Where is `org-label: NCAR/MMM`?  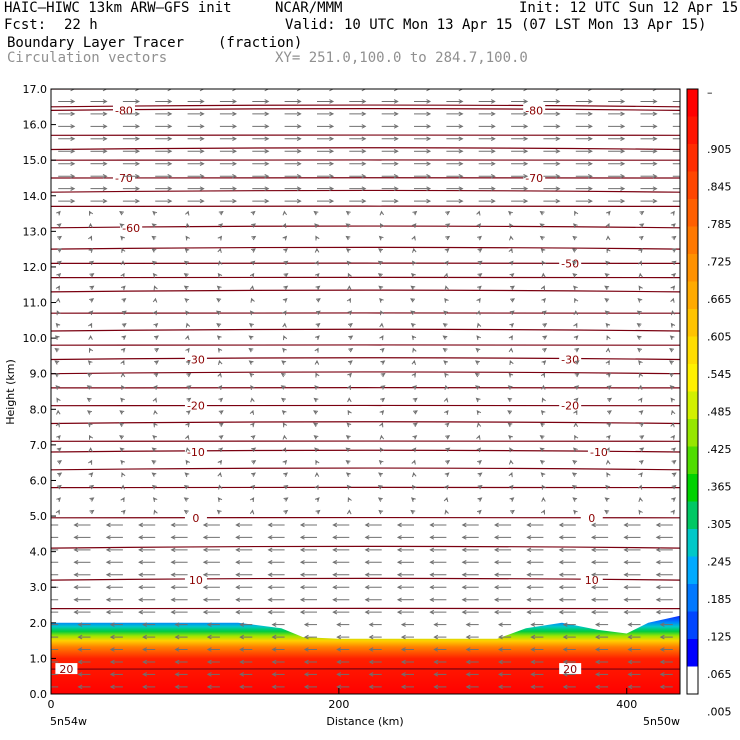
org-label: NCAR/MMM is located at coordinates (309, 8).